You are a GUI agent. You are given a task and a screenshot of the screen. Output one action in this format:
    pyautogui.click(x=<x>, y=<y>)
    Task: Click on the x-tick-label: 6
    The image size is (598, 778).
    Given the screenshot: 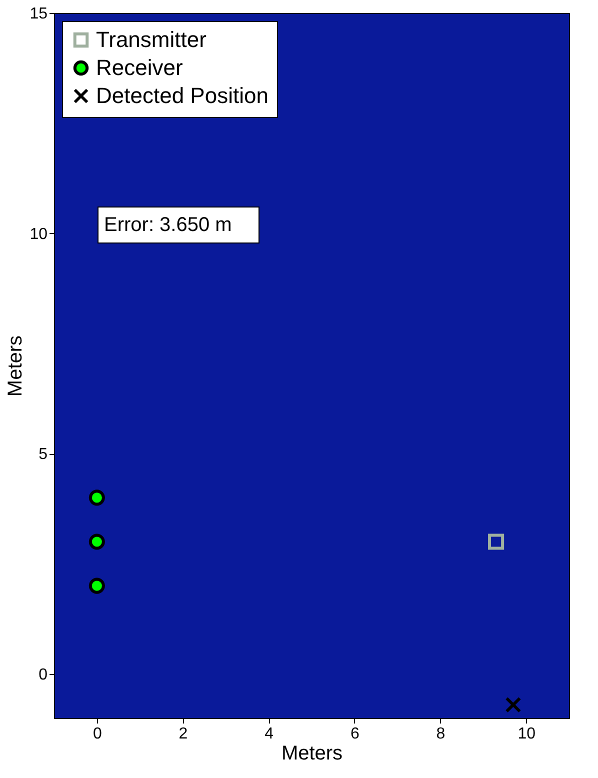 What is the action you would take?
    pyautogui.click(x=355, y=734)
    